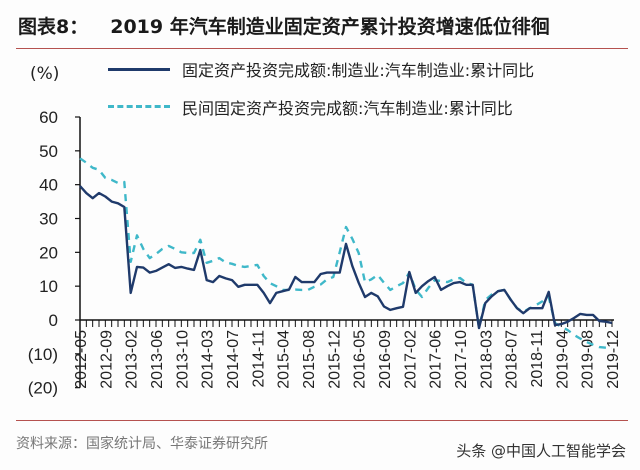 This screenshot has height=470, width=640. I want to click on title-divider, so click(322, 48).